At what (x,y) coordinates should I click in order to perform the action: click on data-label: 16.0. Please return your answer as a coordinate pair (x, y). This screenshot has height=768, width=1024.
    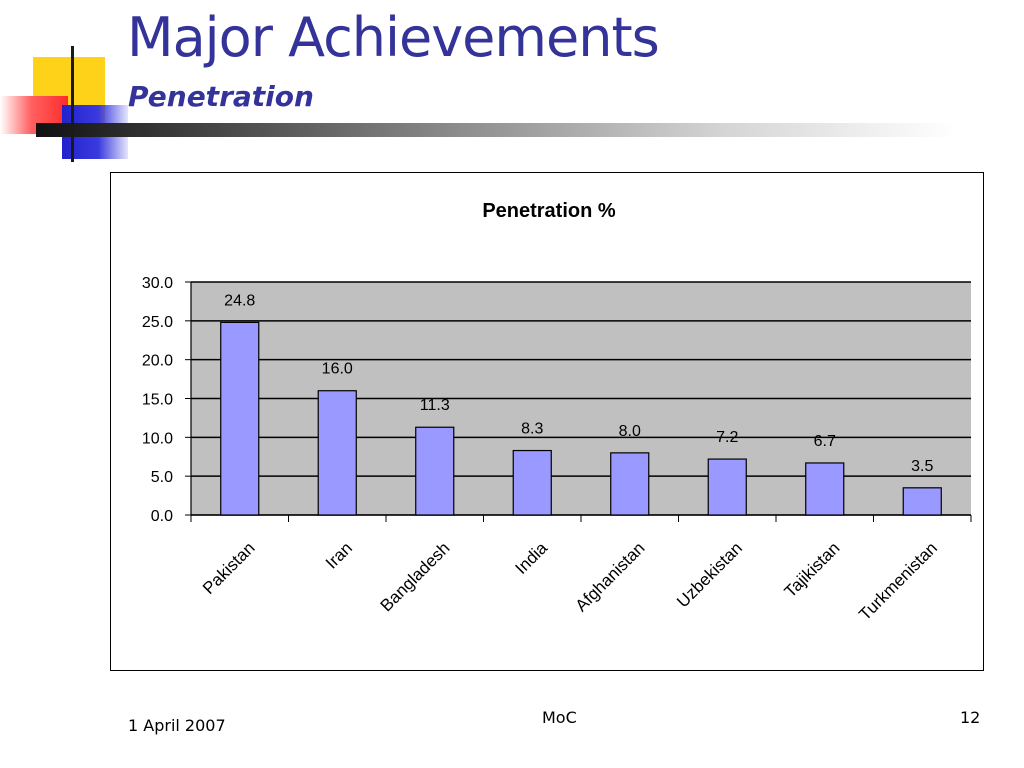
    Looking at the image, I should click on (337, 369).